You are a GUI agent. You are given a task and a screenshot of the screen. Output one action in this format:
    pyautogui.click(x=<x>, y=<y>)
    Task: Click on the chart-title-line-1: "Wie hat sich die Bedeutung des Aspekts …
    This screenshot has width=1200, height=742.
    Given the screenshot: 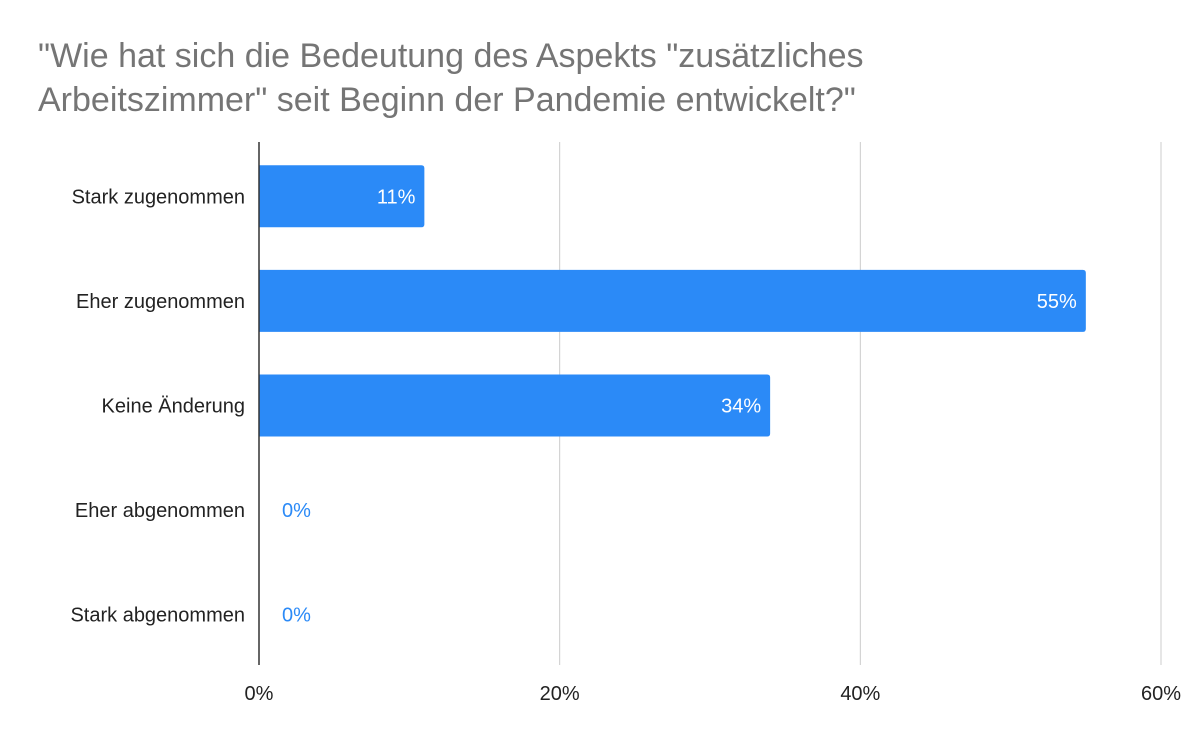 What is the action you would take?
    pyautogui.click(x=451, y=56)
    